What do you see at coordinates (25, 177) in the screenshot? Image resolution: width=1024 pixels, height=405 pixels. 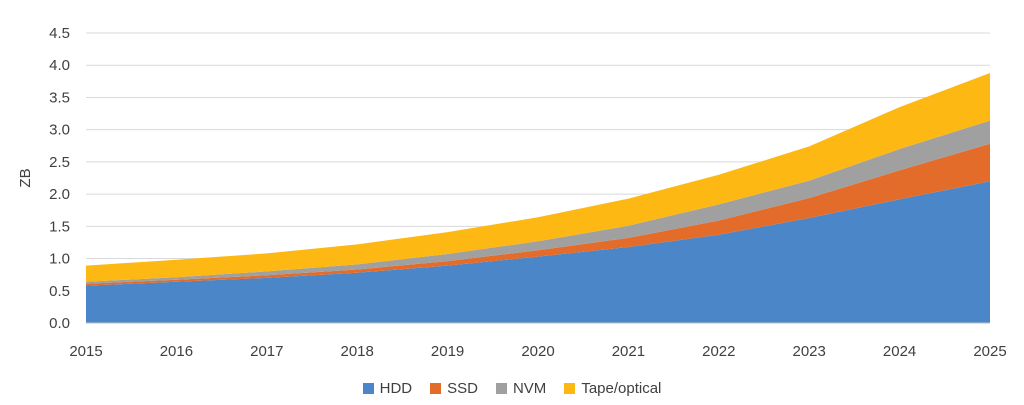 I see `y-axis-title: ZB` at bounding box center [25, 177].